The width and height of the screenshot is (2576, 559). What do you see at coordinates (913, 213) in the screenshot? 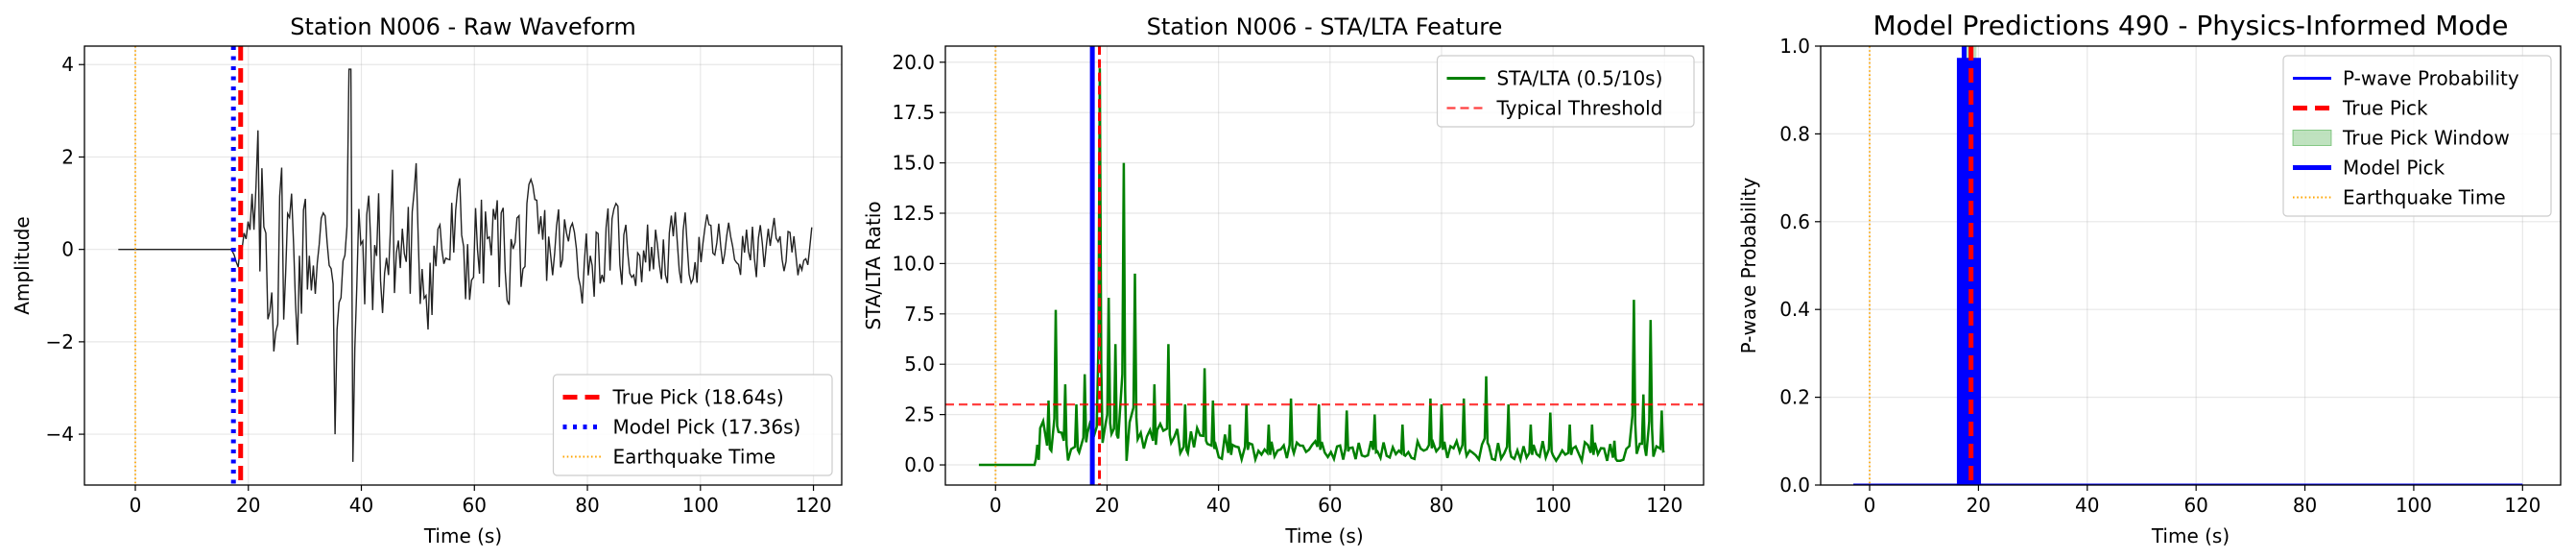
I see `y-tick-label: 12.5` at bounding box center [913, 213].